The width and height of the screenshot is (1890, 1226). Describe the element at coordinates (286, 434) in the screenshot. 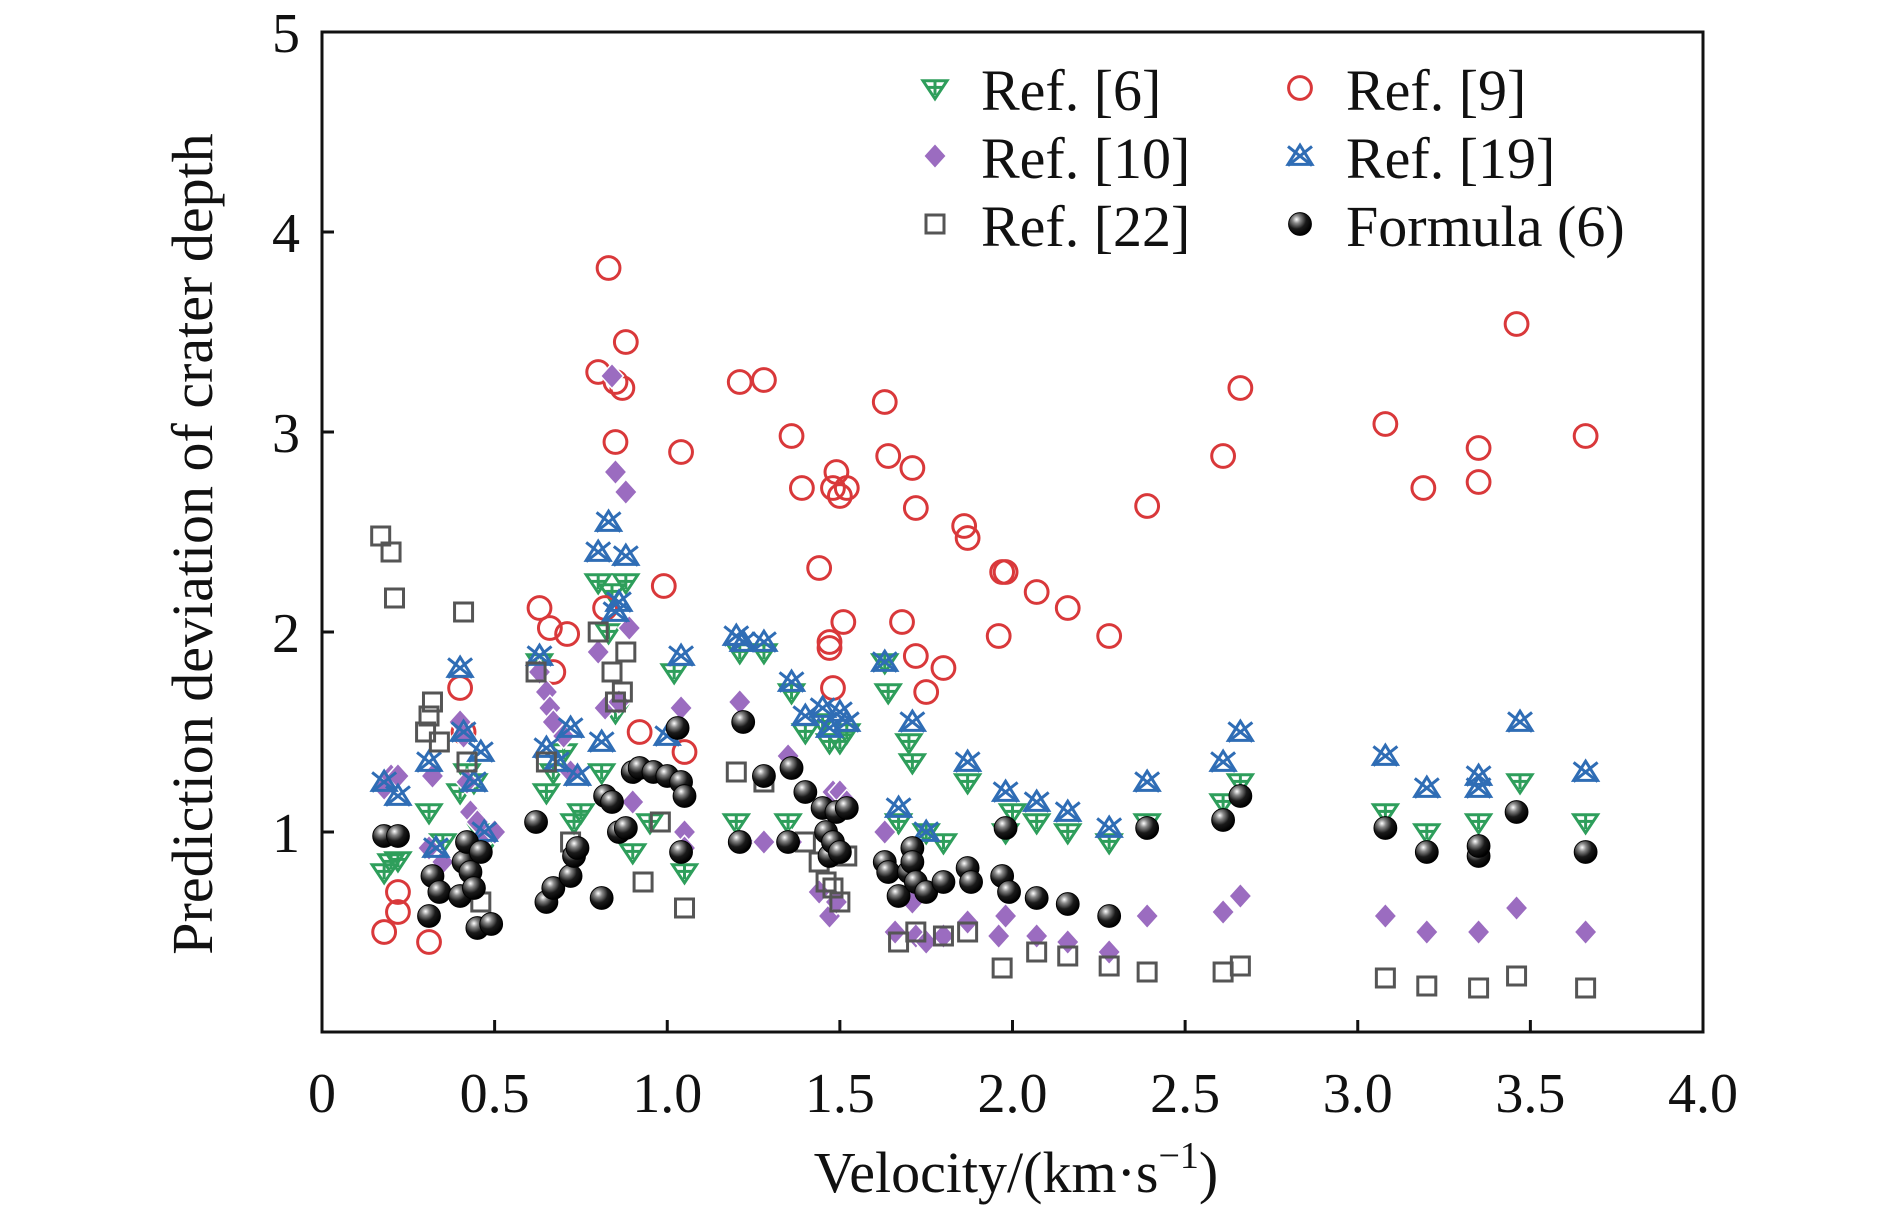

I see `y-tick-label: 3` at that location.